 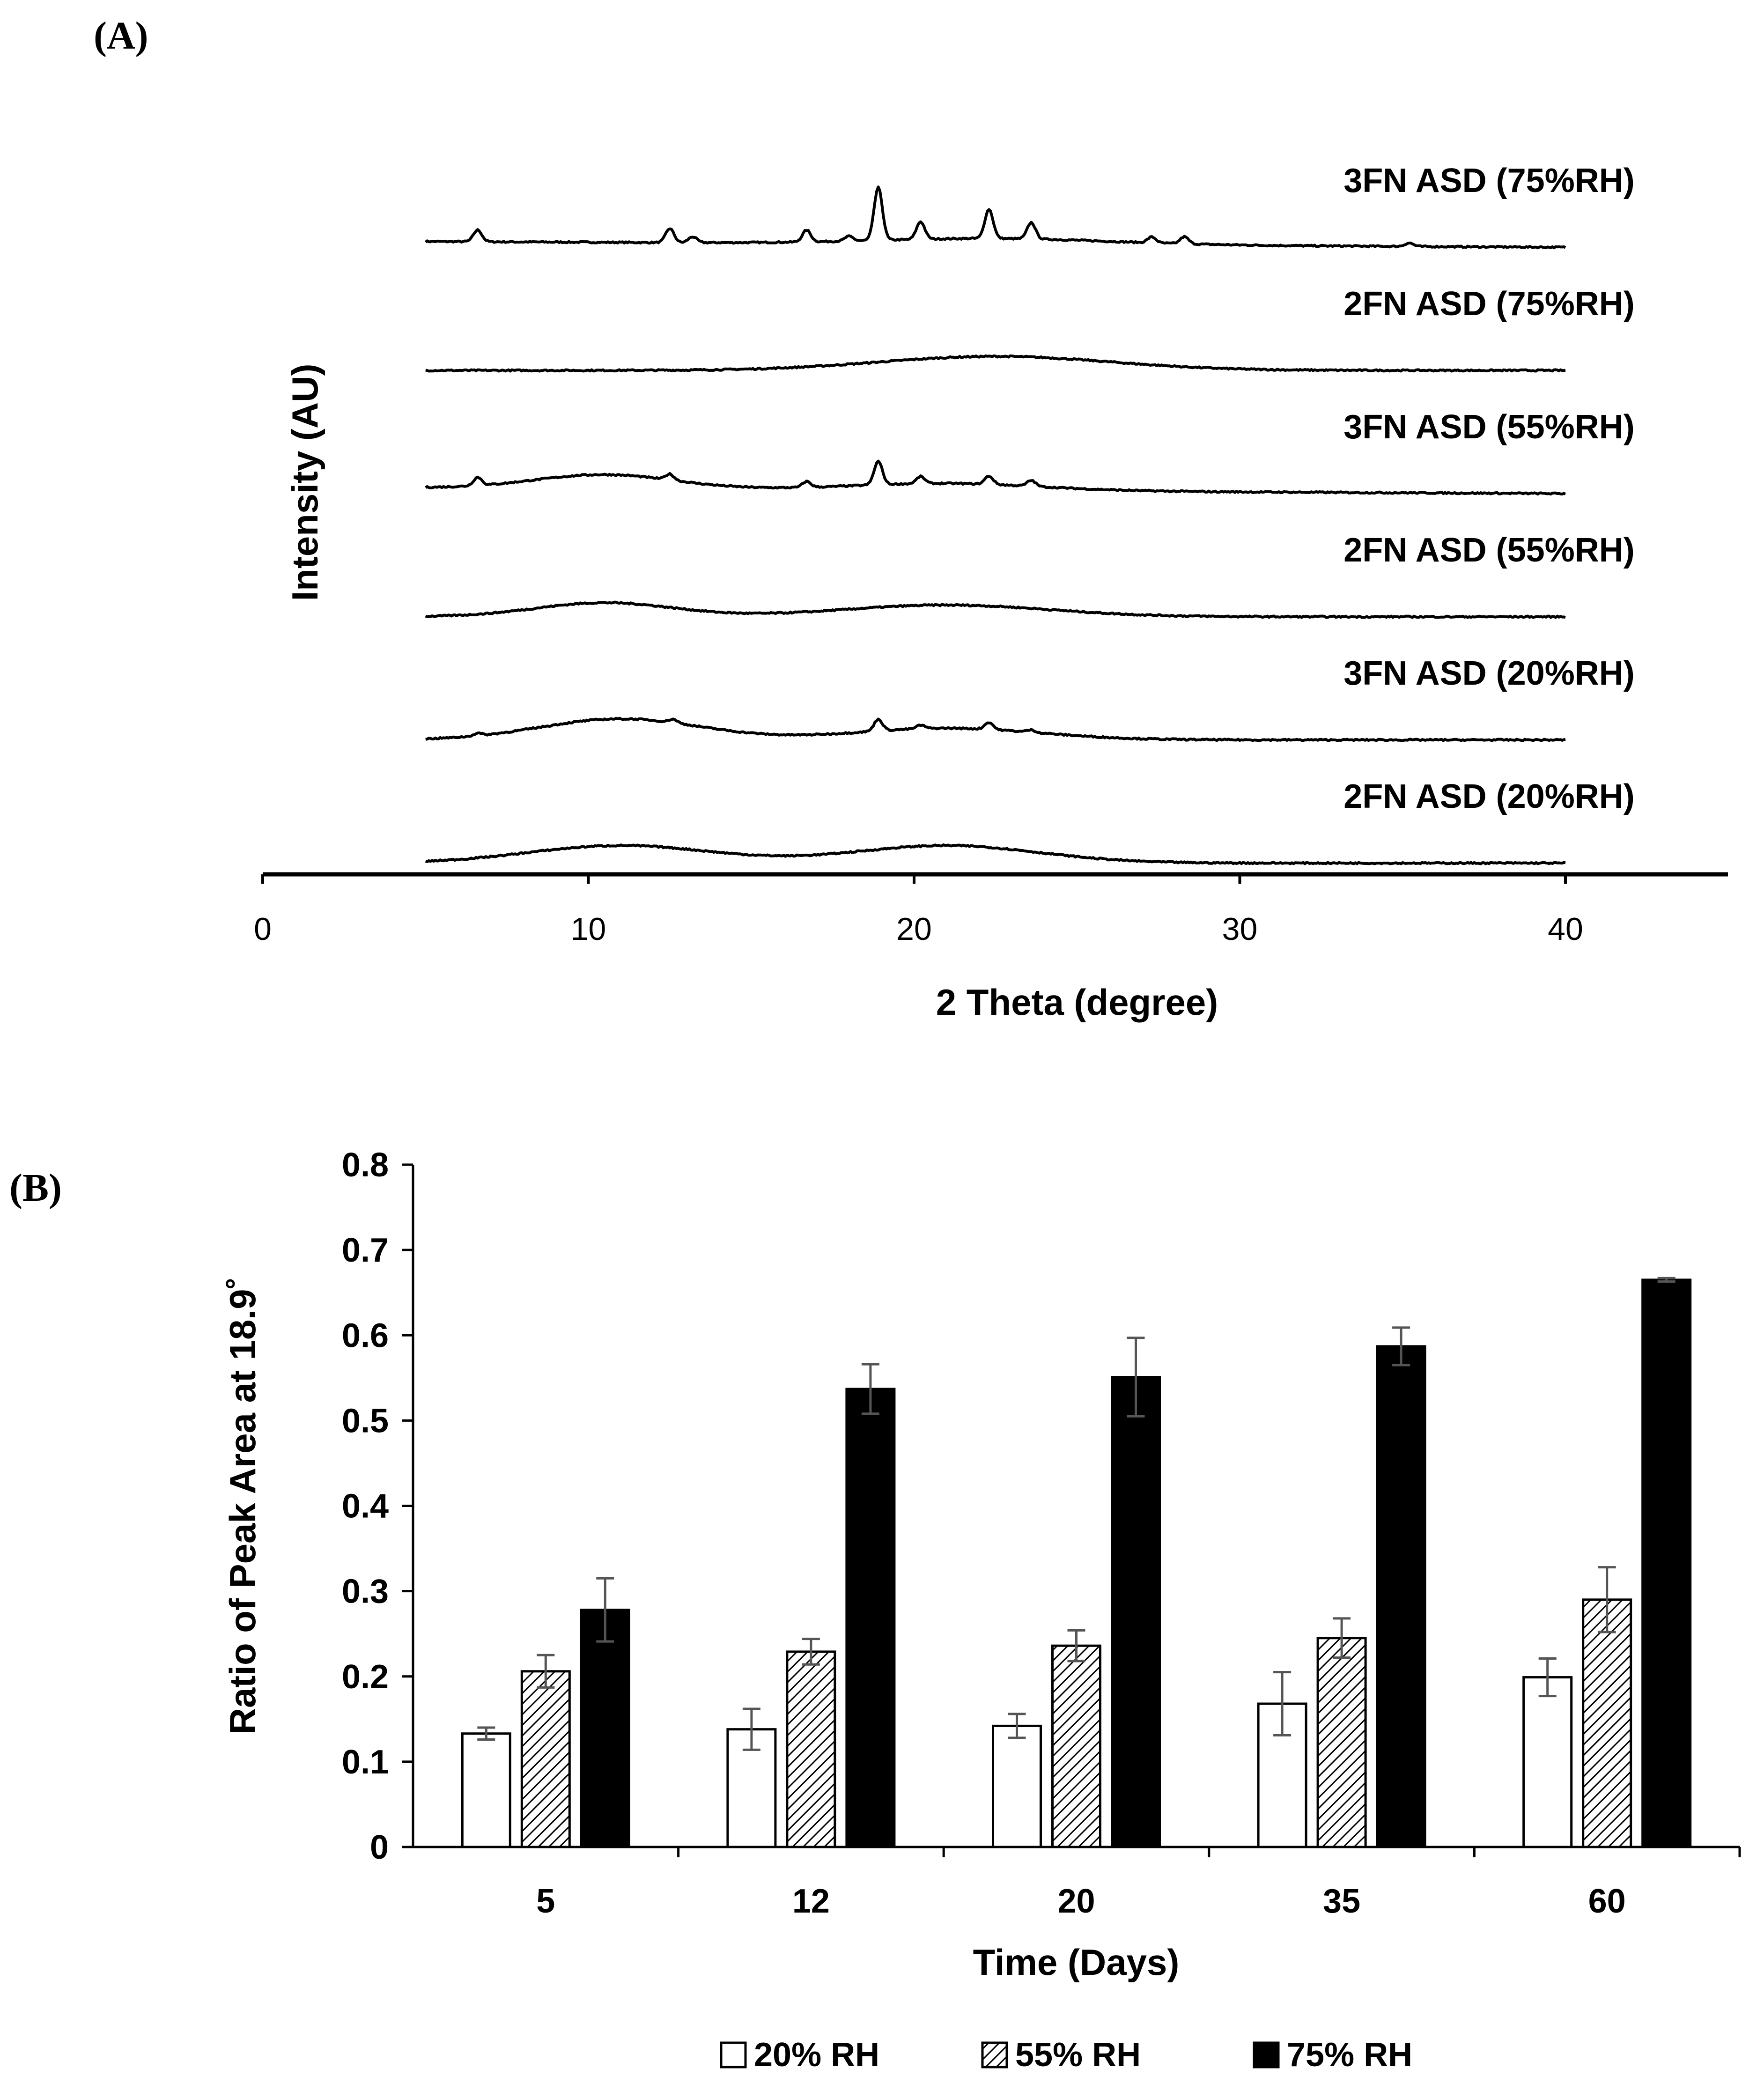 I want to click on bar-y-tick-label: 0.3, so click(x=365, y=1592).